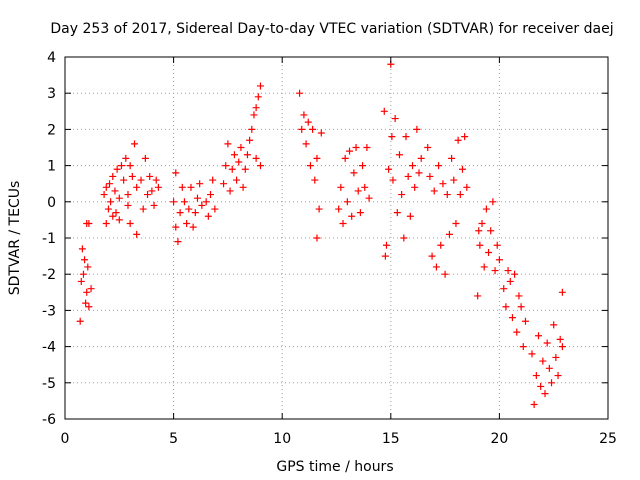 The width and height of the screenshot is (640, 480). What do you see at coordinates (49, 384) in the screenshot?
I see `y-tick-label: -5` at bounding box center [49, 384].